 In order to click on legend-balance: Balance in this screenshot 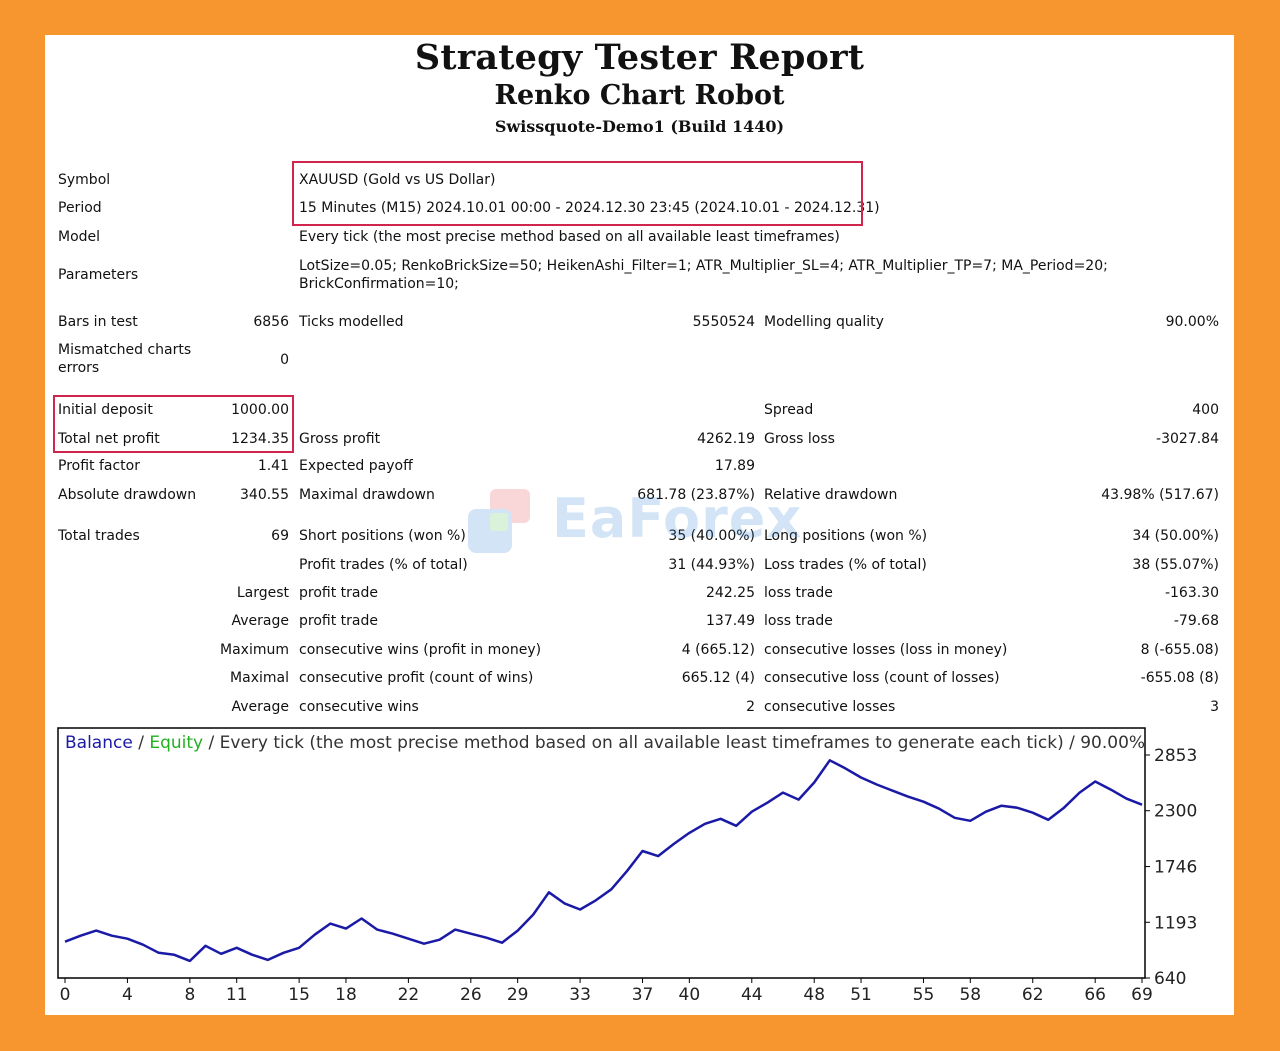, I will do `click(99, 743)`.